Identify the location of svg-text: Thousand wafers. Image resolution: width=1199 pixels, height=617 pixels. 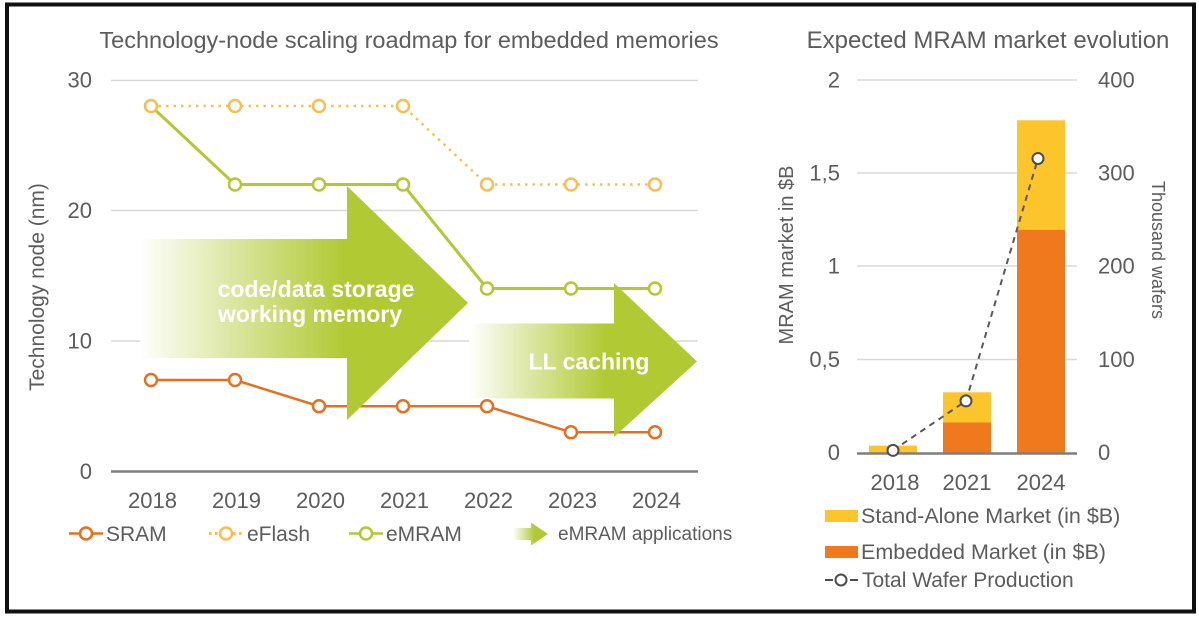
(1158, 250).